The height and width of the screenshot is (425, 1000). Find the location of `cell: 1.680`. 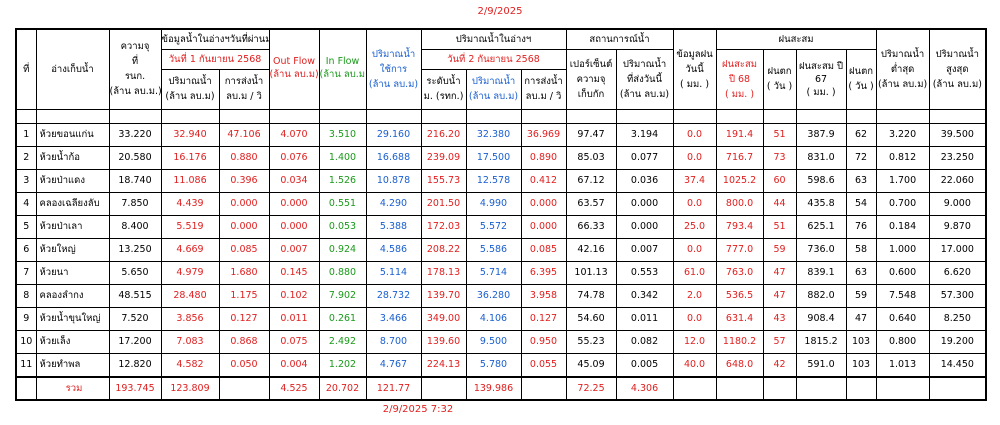

cell: 1.680 is located at coordinates (244, 272).